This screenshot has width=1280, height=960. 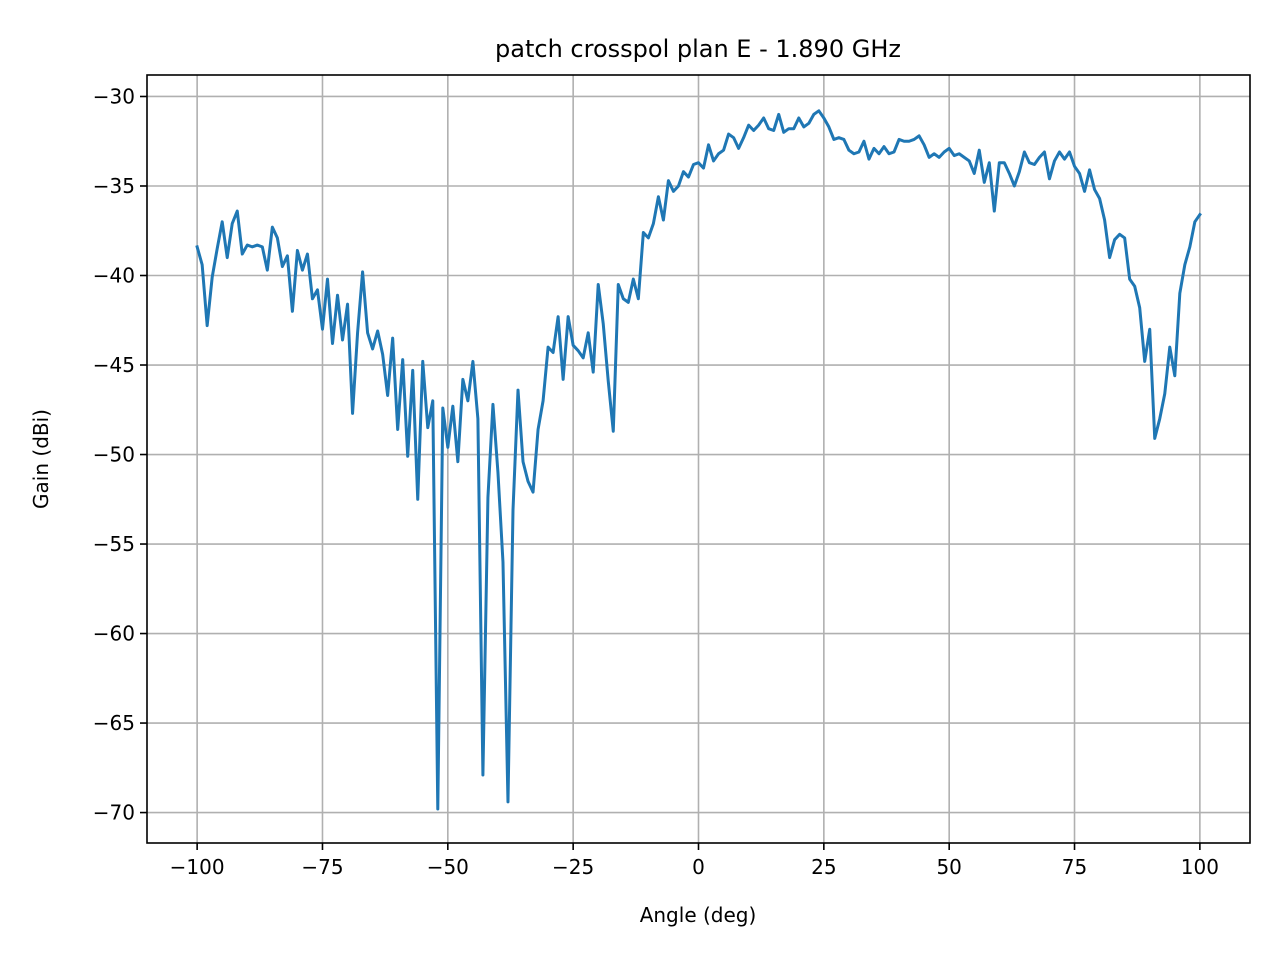 I want to click on x-tick-label: −100, so click(x=197, y=867).